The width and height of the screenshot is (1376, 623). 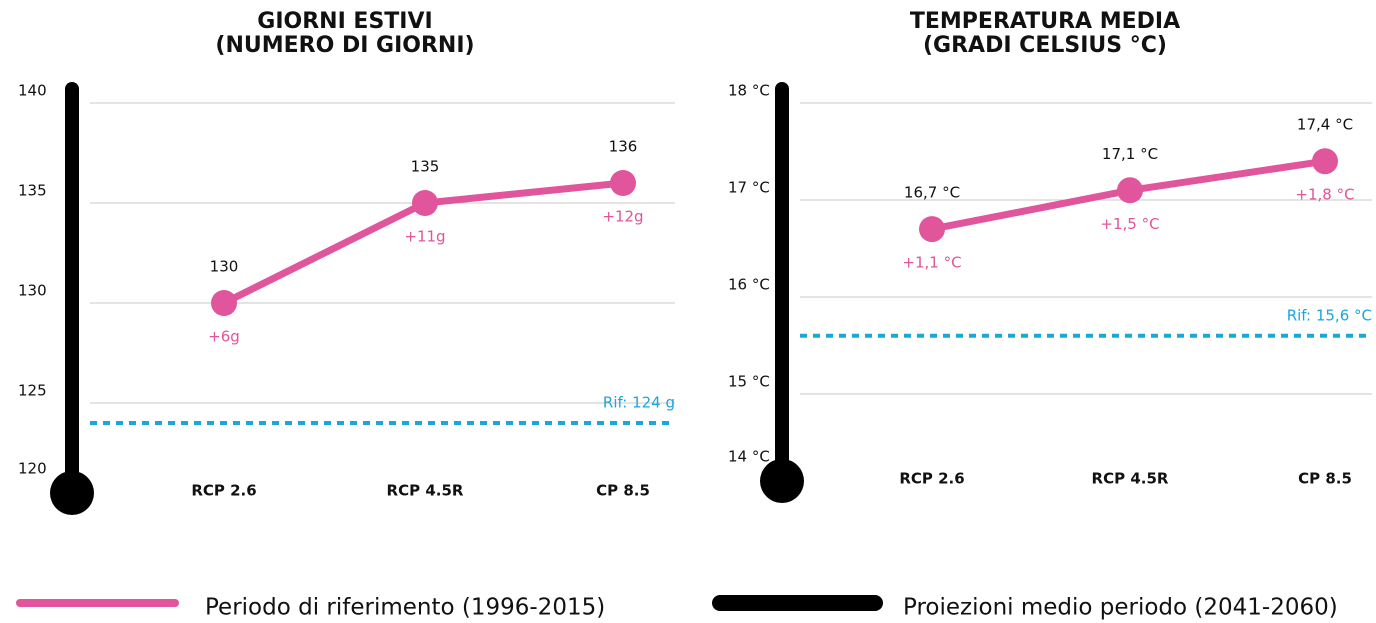 I want to click on legend-label: Proiezioni medio periodo (2041-2060), so click(x=1120, y=608).